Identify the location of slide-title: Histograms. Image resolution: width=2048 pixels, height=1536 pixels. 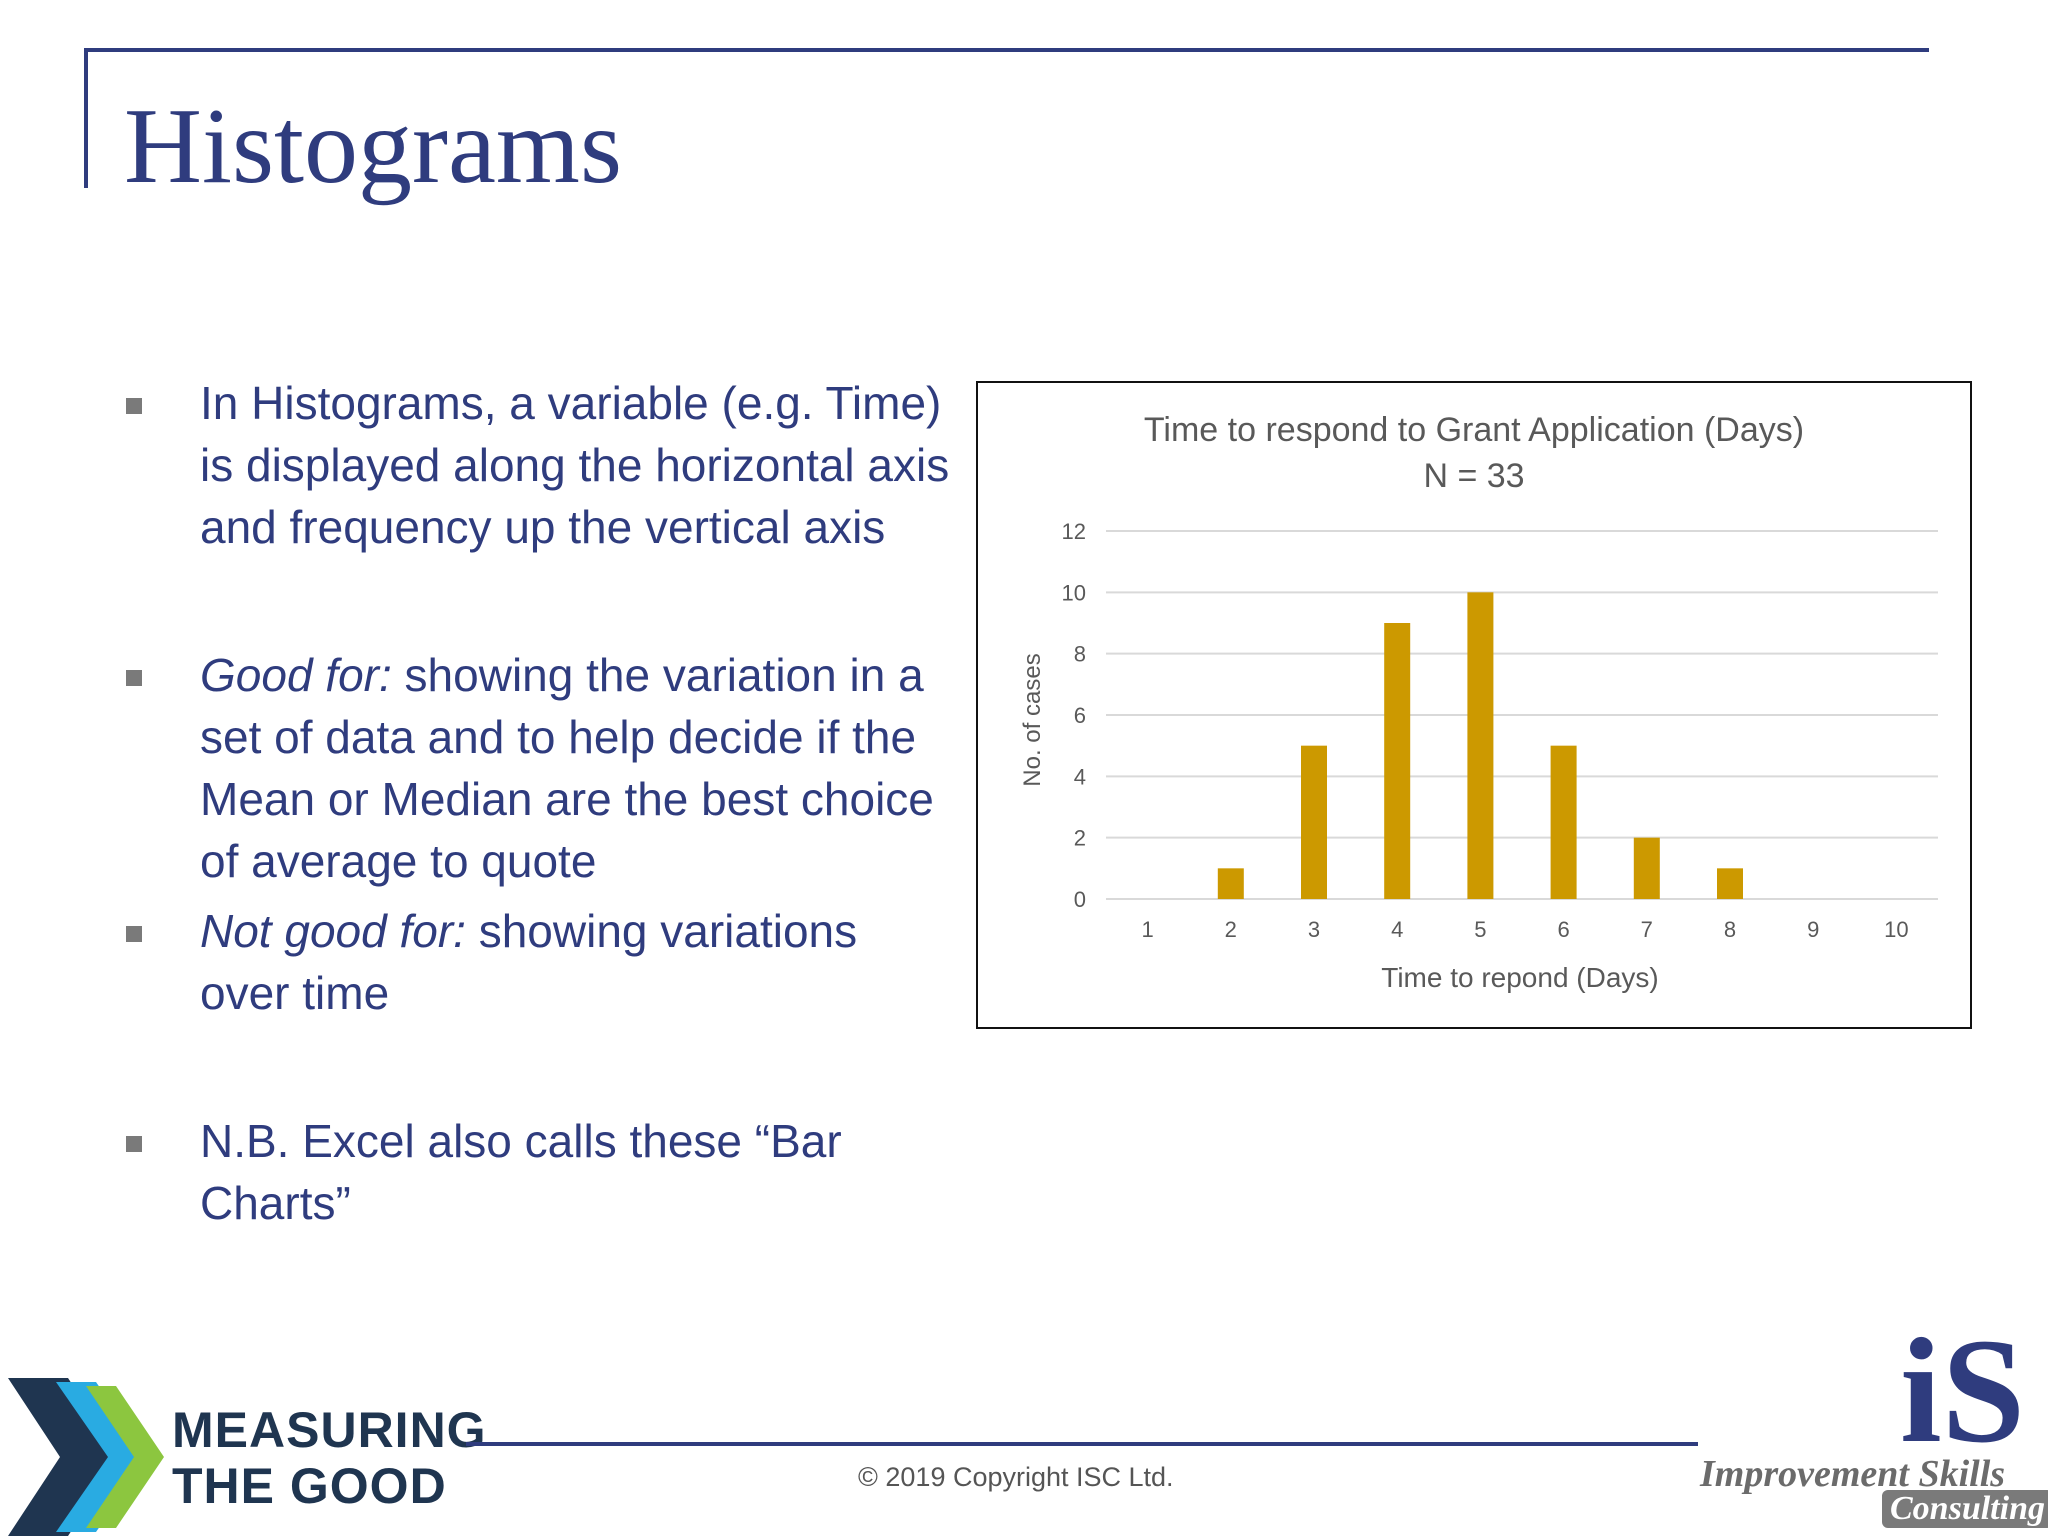
(373, 146).